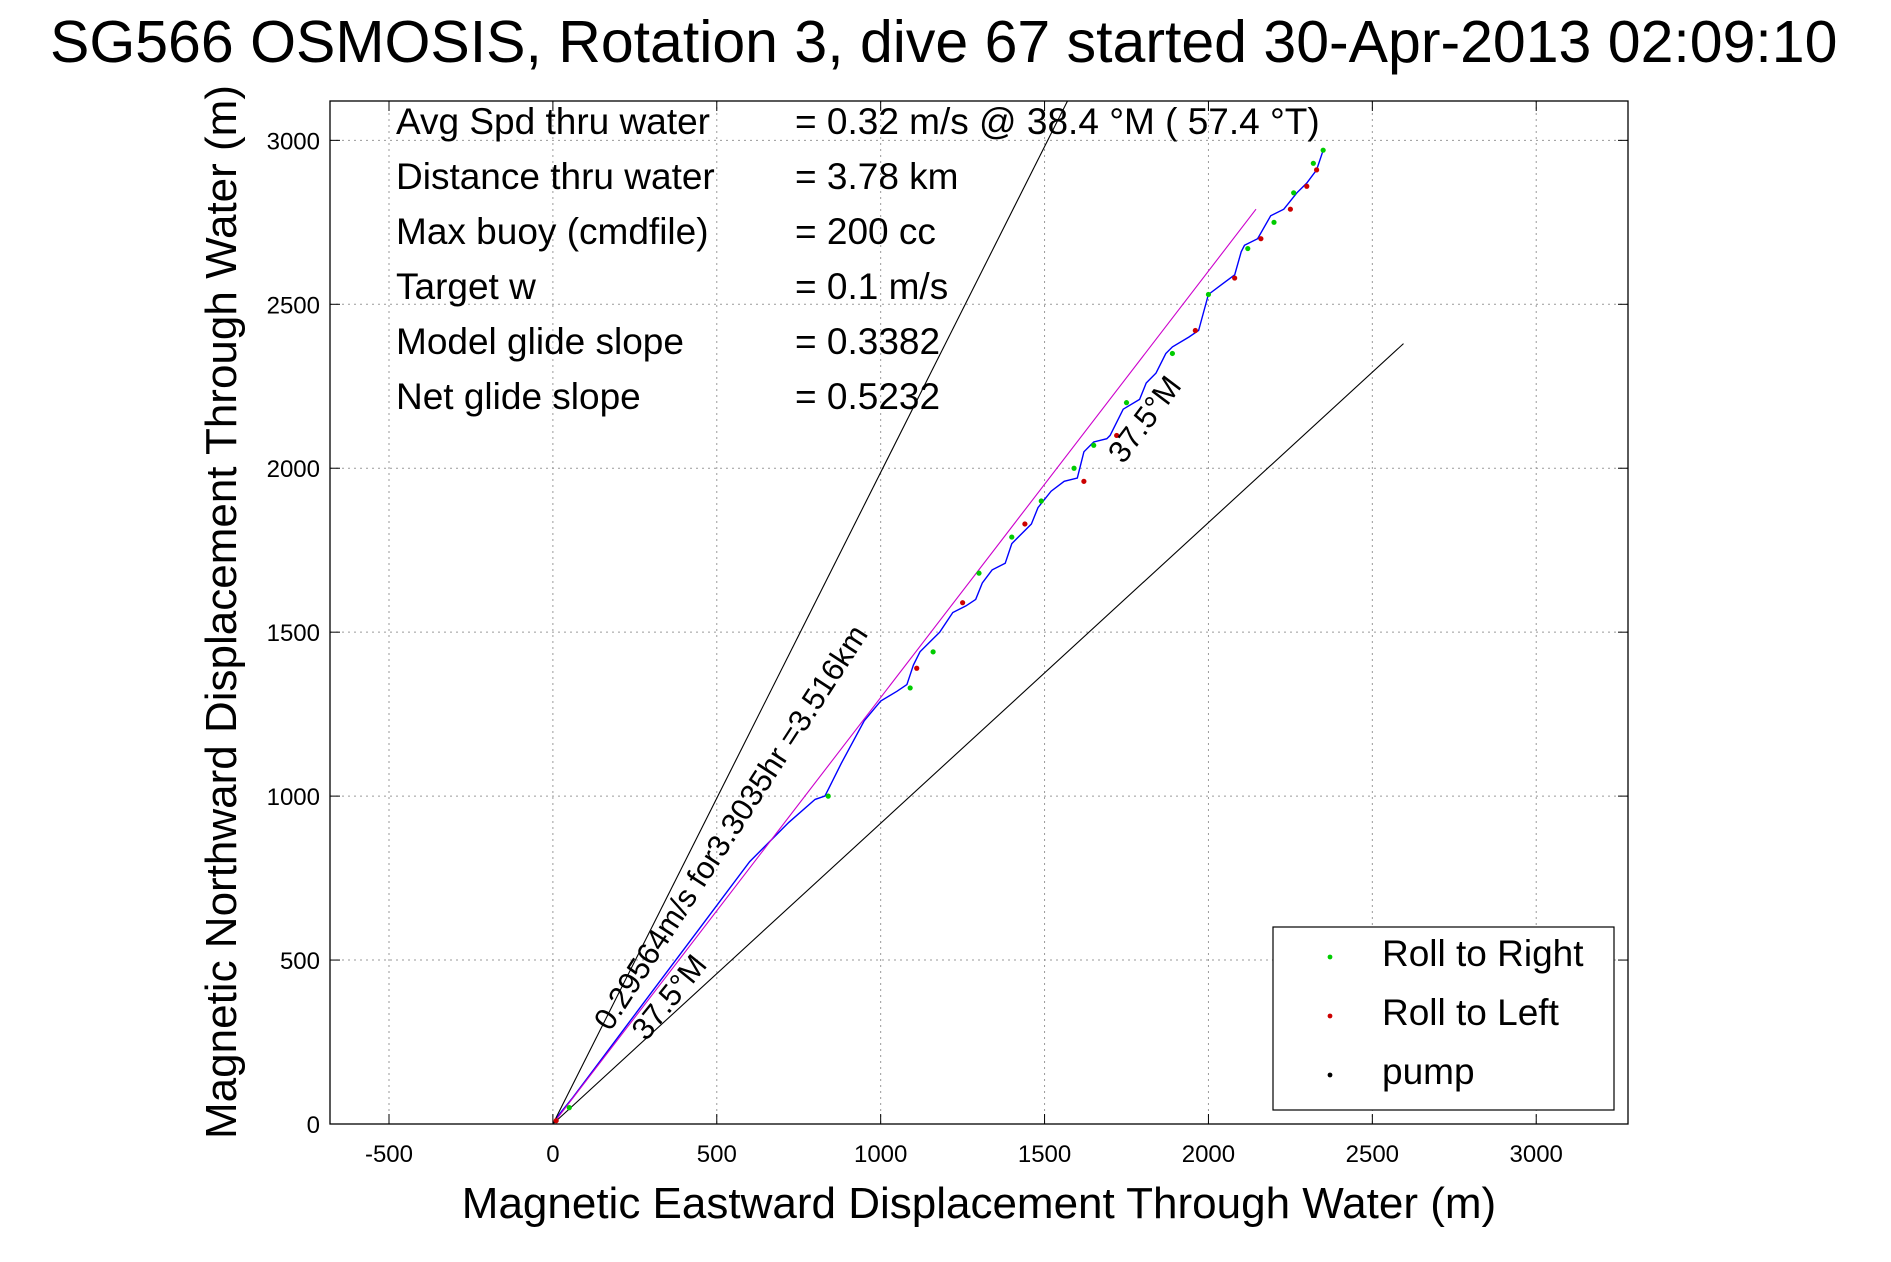 This screenshot has height=1262, width=1891. Describe the element at coordinates (871, 286) in the screenshot. I see `info-value: = 0.1 m/s` at that location.